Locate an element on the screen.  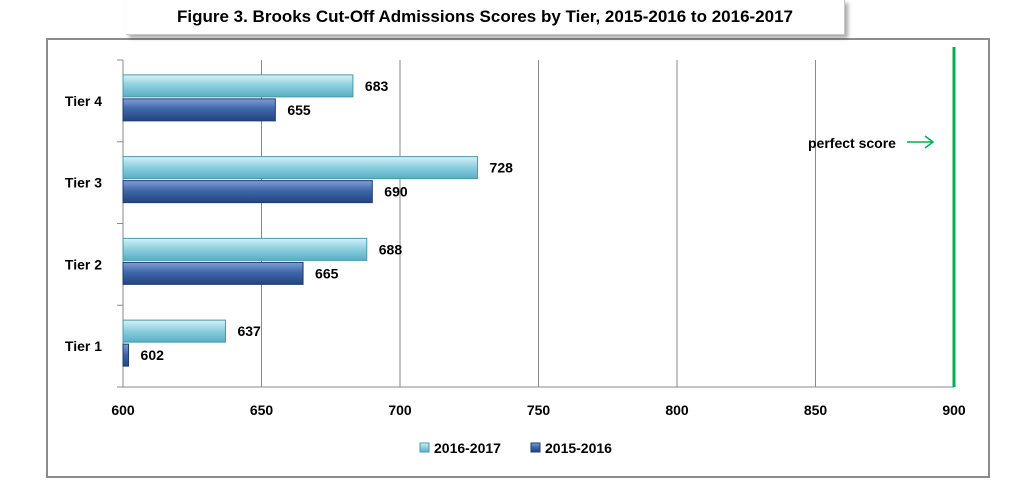
x-tick-label: 800 is located at coordinates (677, 410).